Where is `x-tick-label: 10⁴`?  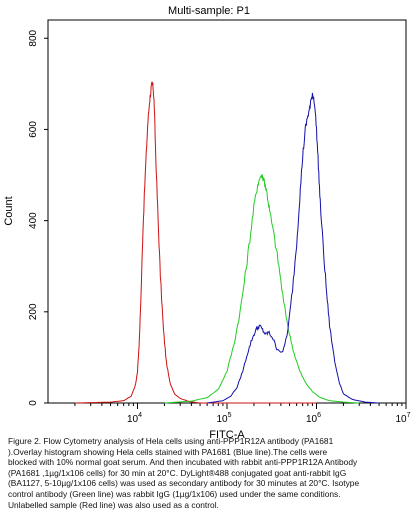 x-tick-label: 10⁴ is located at coordinates (134, 418).